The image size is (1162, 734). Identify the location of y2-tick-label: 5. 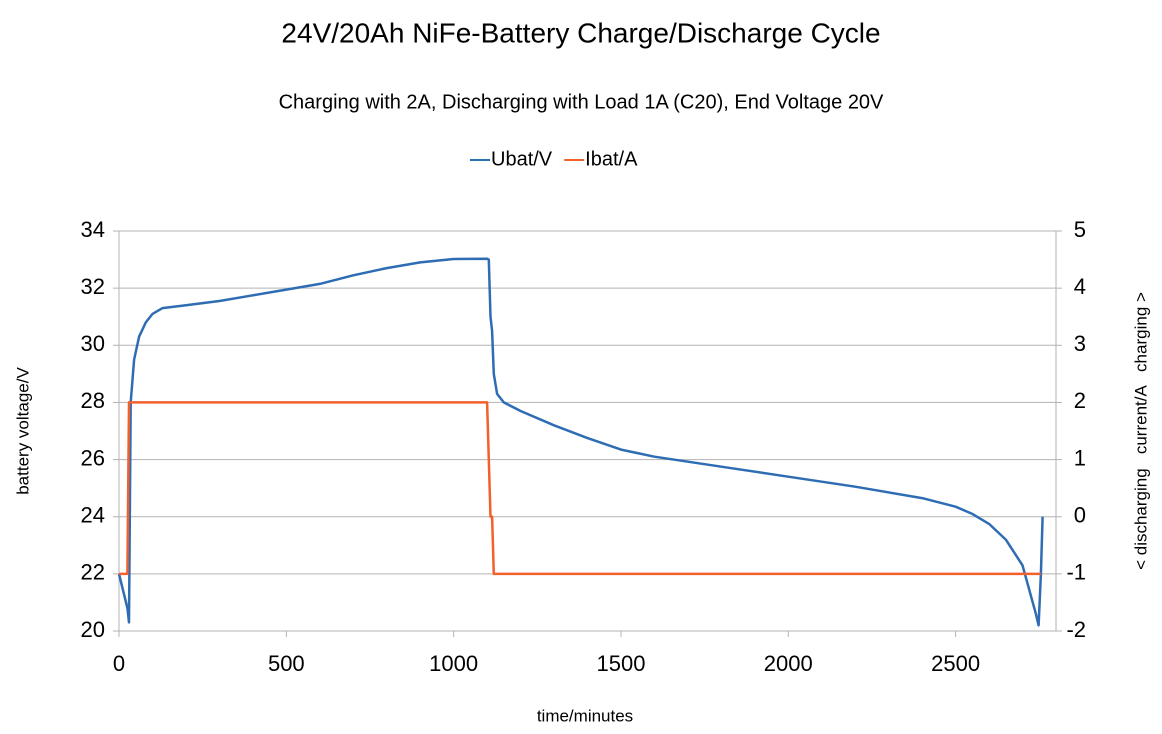
(1080, 229).